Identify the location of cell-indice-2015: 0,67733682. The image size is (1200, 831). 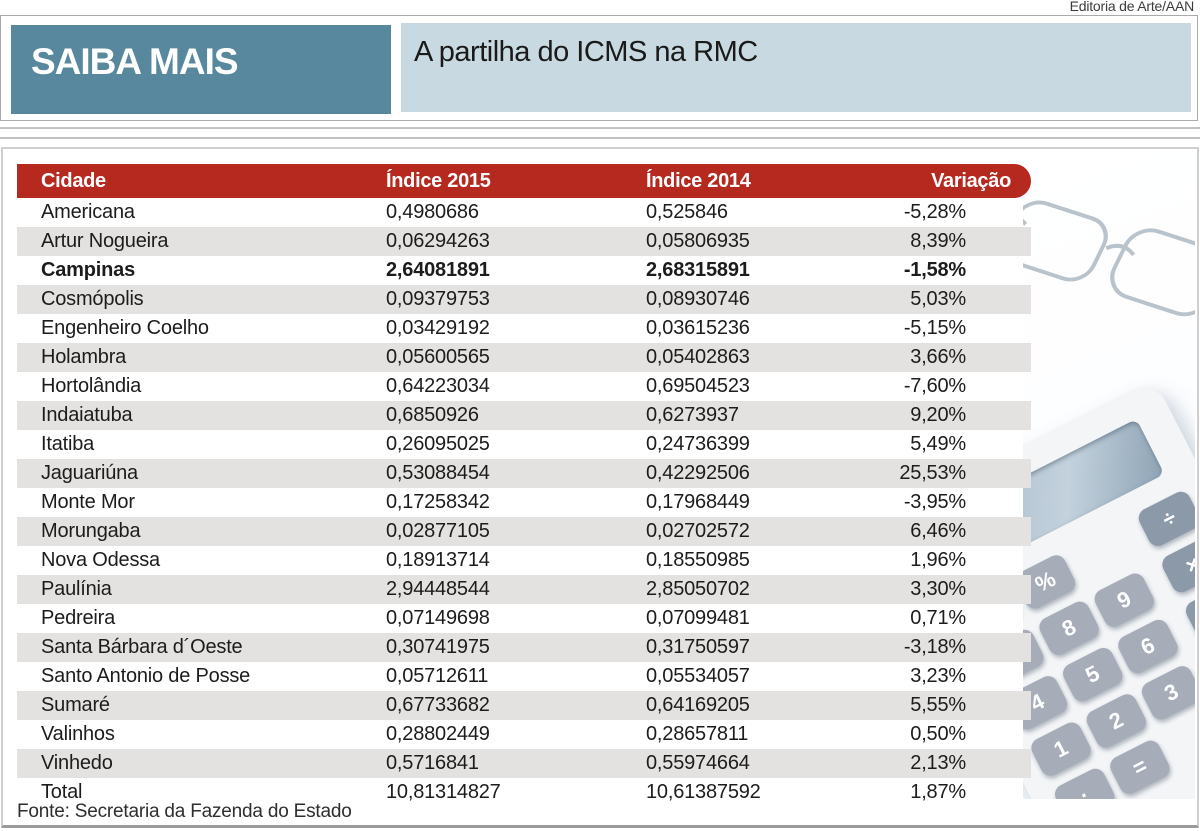
(438, 705).